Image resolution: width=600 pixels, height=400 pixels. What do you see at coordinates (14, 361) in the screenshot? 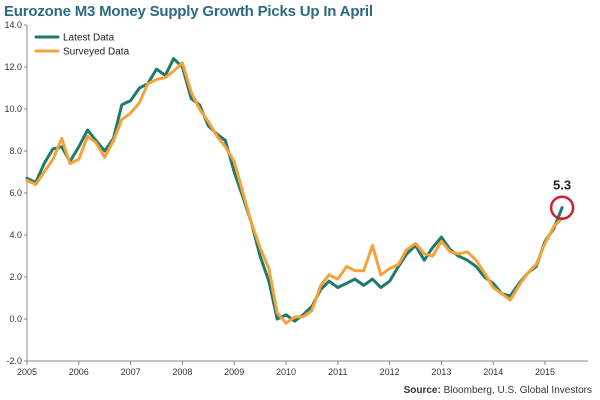
I see `y-tick-label: -2.0` at bounding box center [14, 361].